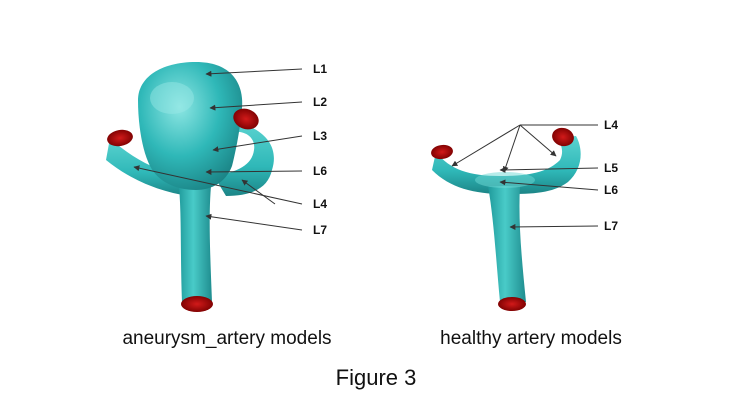  What do you see at coordinates (226, 338) in the screenshot?
I see `aneurysm-model-caption: aneurysm_artery models` at bounding box center [226, 338].